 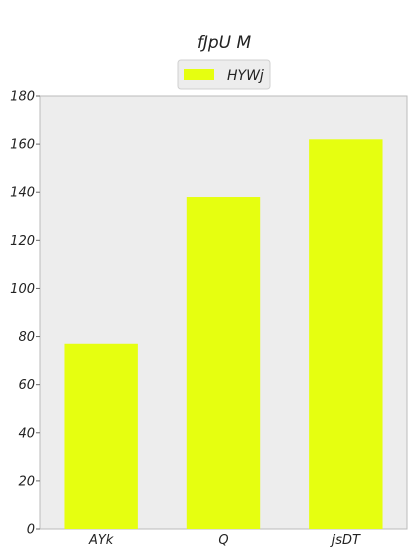 I want to click on y-tick-label: 60, so click(x=26, y=385).